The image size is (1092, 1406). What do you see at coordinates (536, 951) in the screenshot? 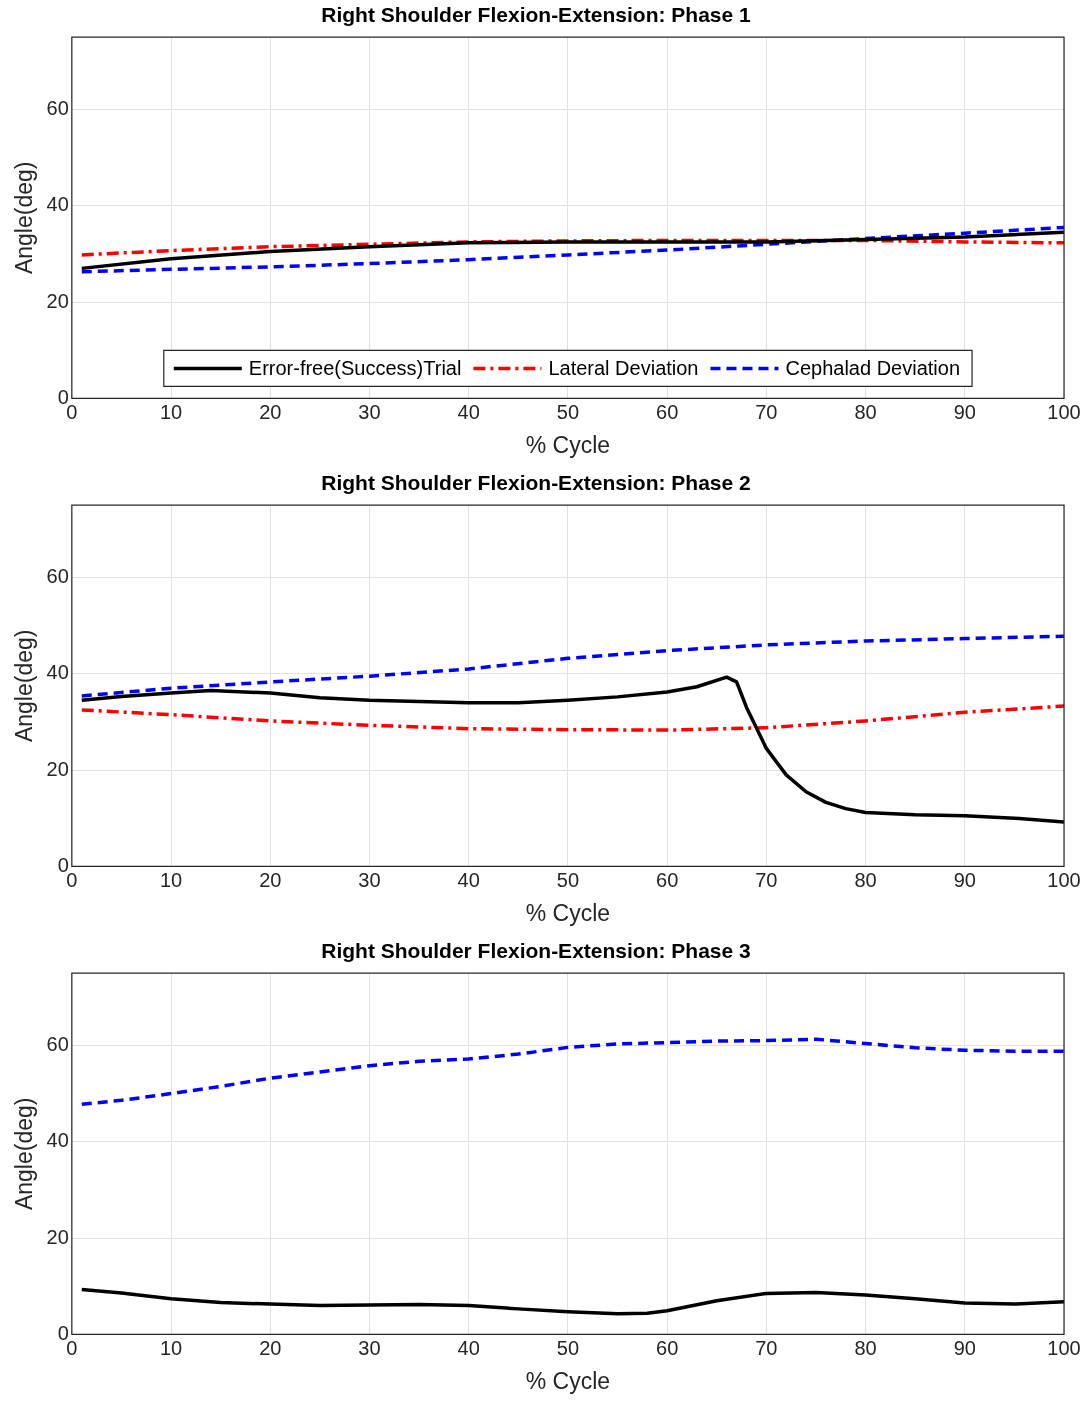
I see `chart-title: Right Shoulder Flexion-Extension: Phase 3` at bounding box center [536, 951].